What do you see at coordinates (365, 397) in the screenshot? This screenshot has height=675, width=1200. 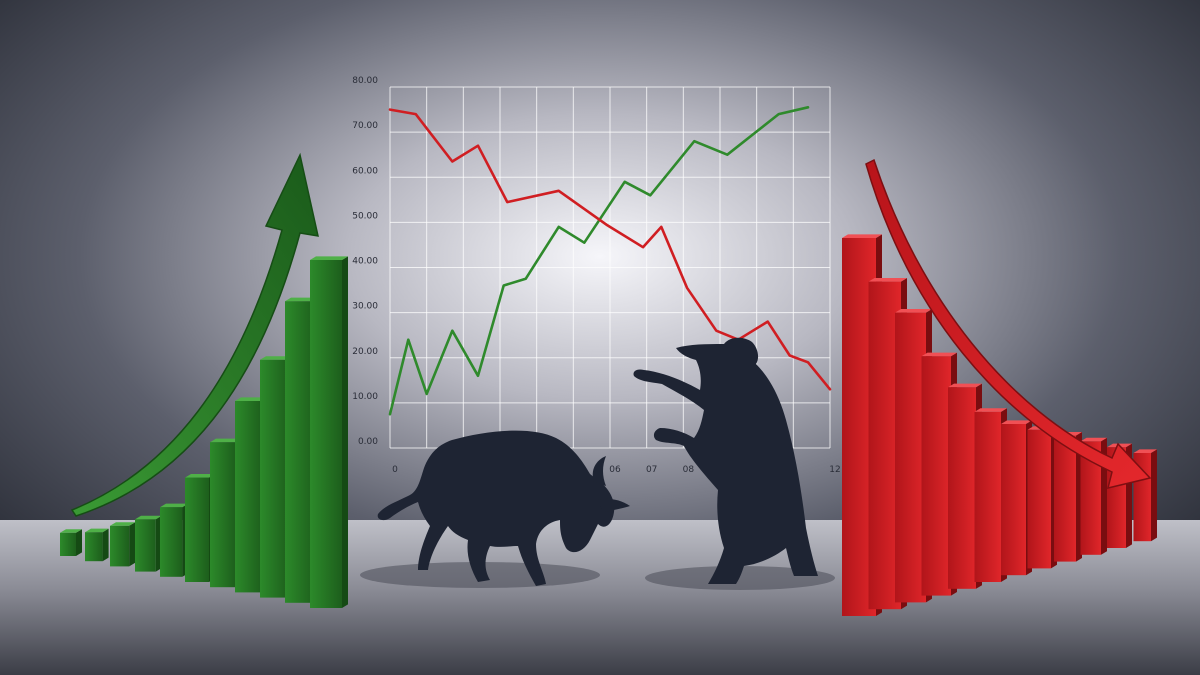 I see `y-tick-label: 10.00` at bounding box center [365, 397].